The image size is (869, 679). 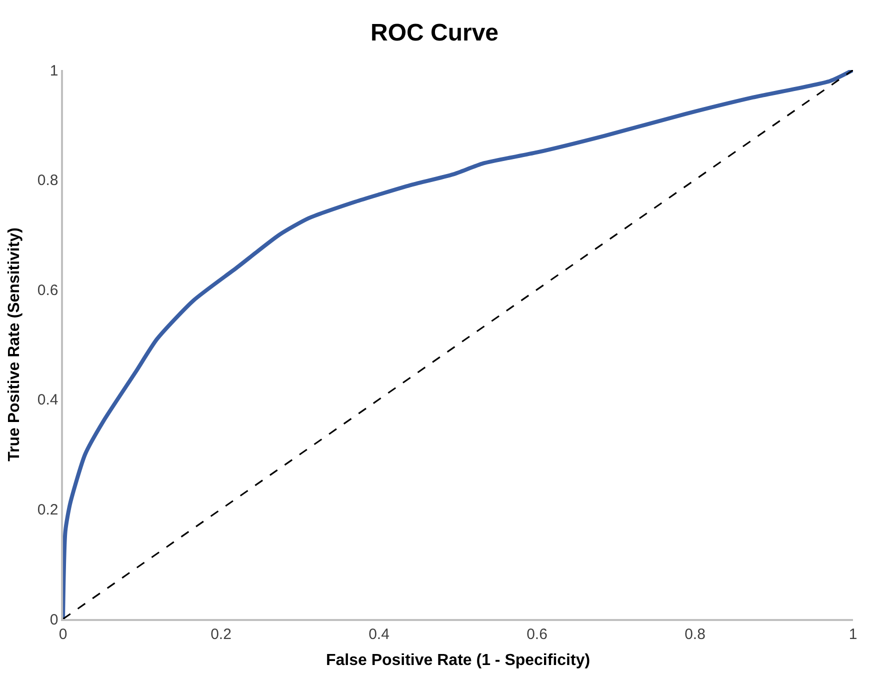 What do you see at coordinates (47, 400) in the screenshot?
I see `y-tick-label: 0.4` at bounding box center [47, 400].